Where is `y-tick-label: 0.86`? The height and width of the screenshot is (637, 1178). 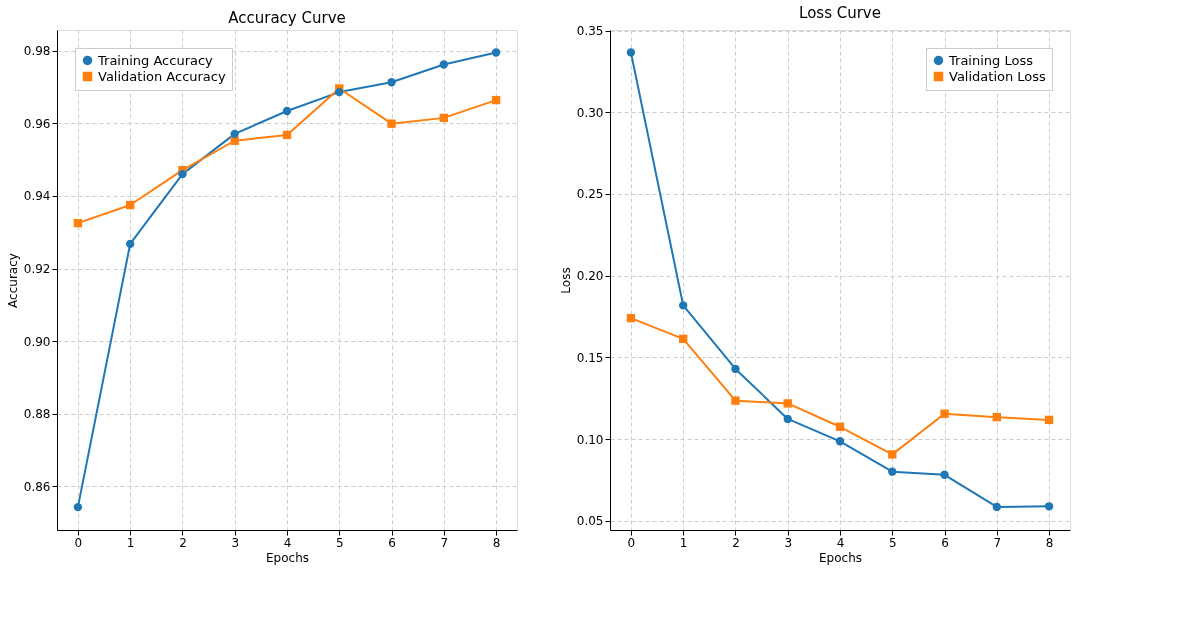
y-tick-label: 0.86 is located at coordinates (37, 486).